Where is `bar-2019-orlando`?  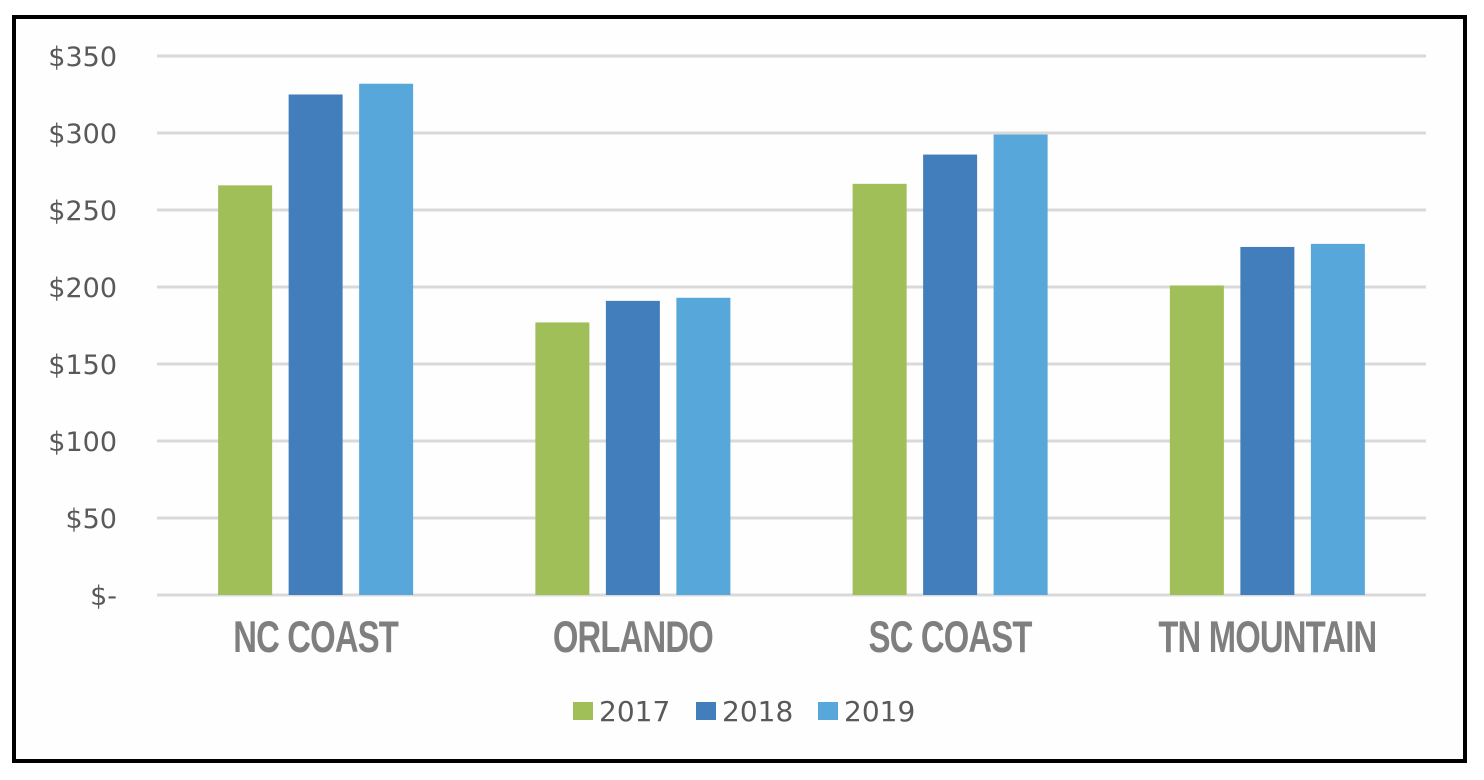
bar-2019-orlando is located at coordinates (703, 446).